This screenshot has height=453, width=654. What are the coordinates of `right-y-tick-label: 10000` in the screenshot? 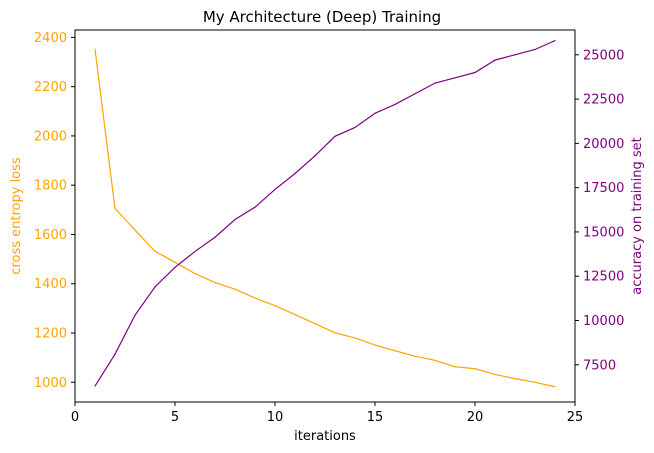 It's located at (603, 321).